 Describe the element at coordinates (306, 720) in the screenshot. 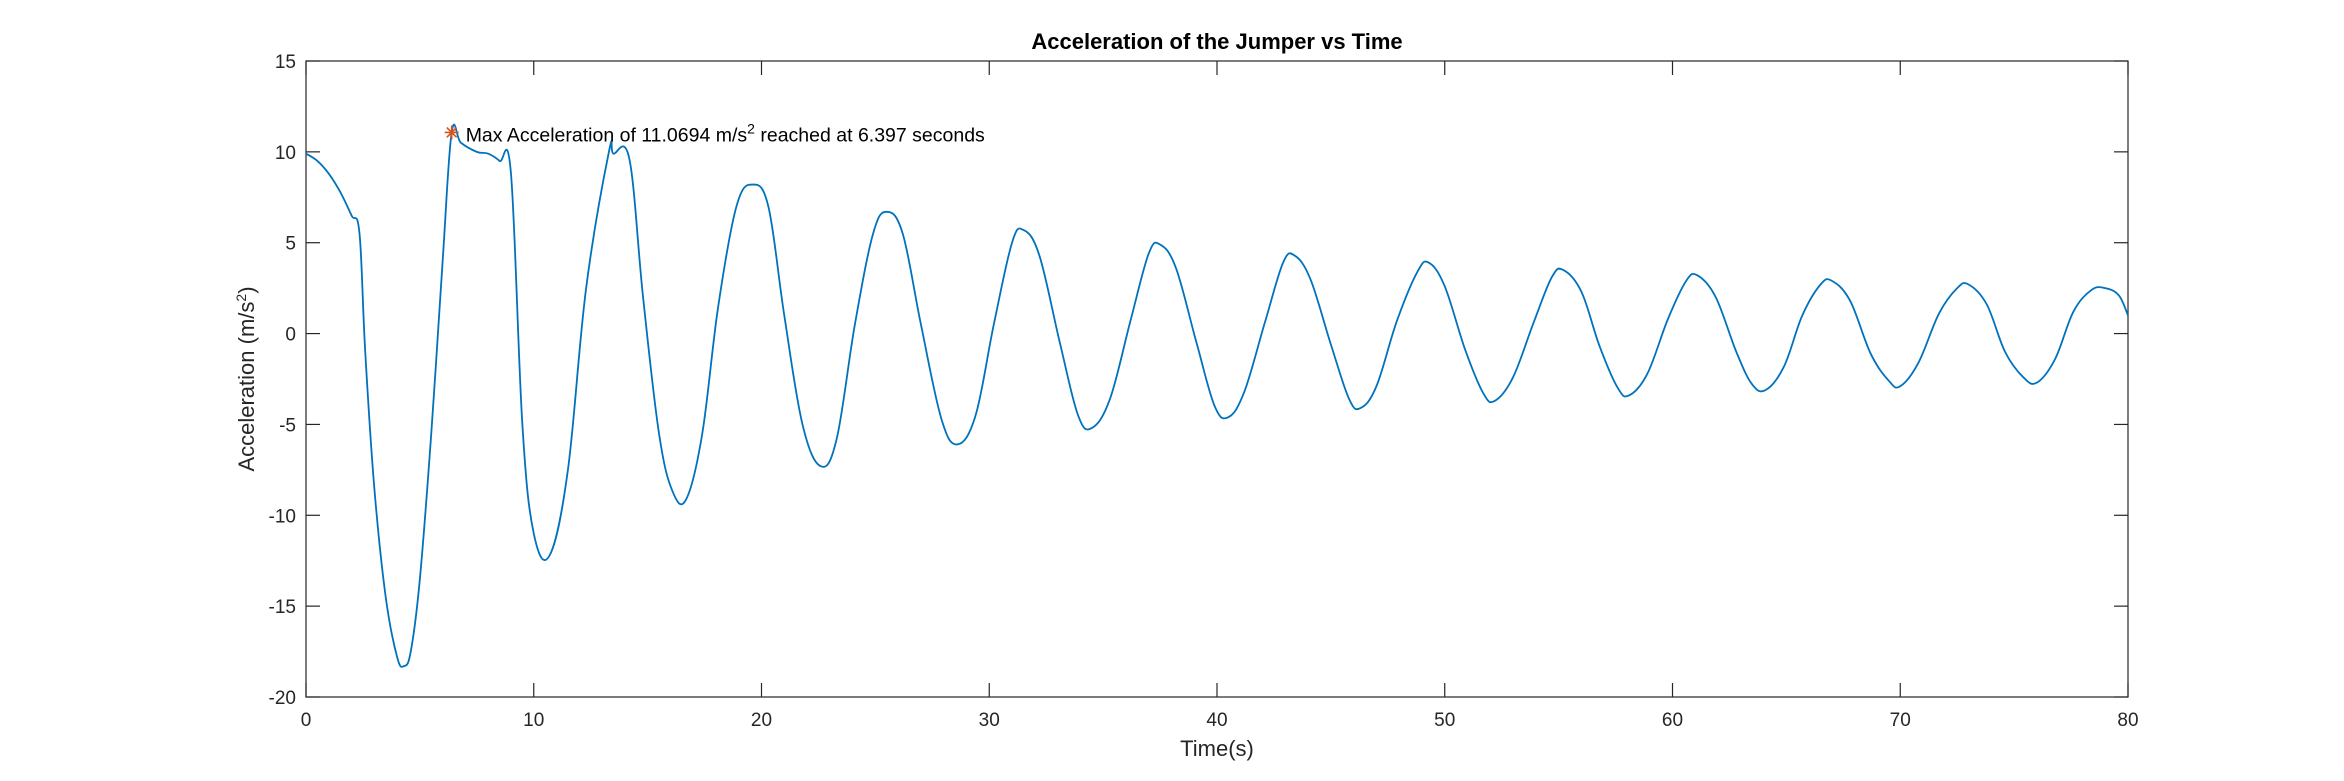

I see `x-tick-label: 0` at that location.